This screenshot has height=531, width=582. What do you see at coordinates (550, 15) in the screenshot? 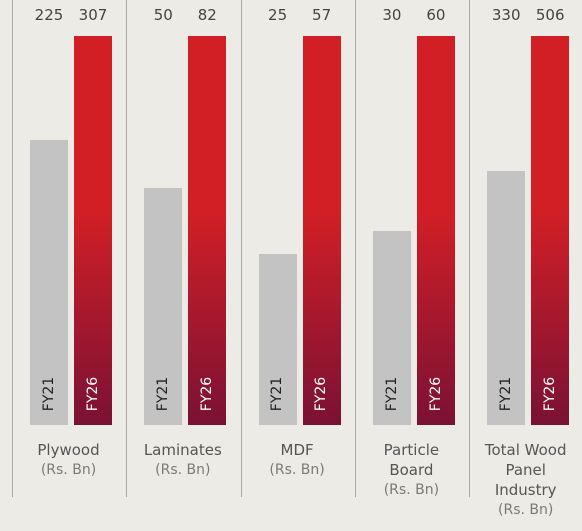
I see `value-label: 506` at bounding box center [550, 15].